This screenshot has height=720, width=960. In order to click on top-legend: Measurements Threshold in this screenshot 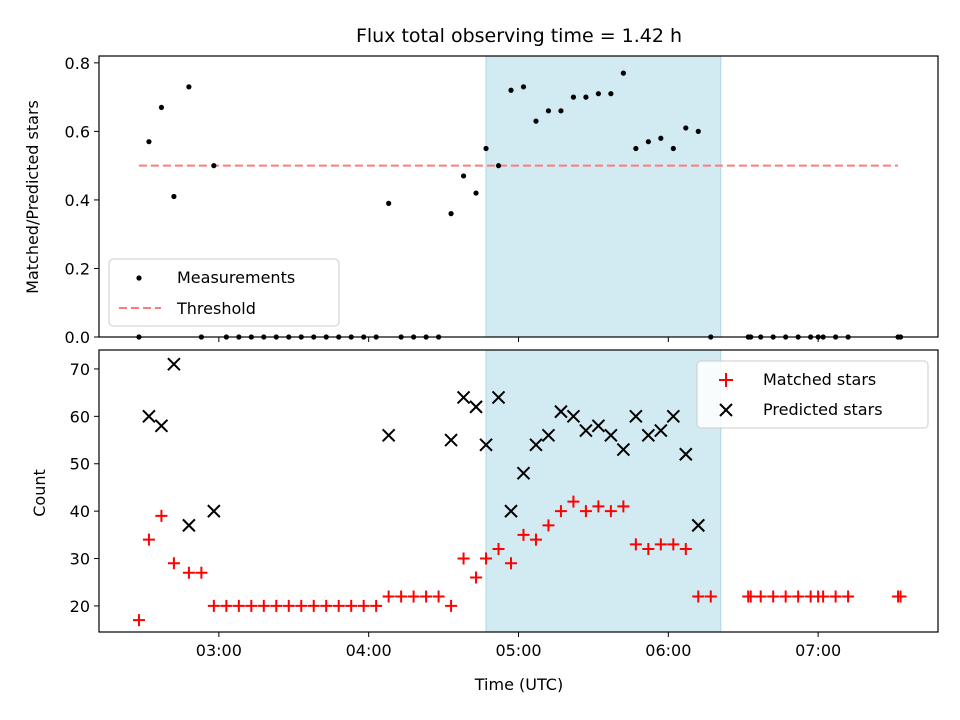, I will do `click(224, 292)`.